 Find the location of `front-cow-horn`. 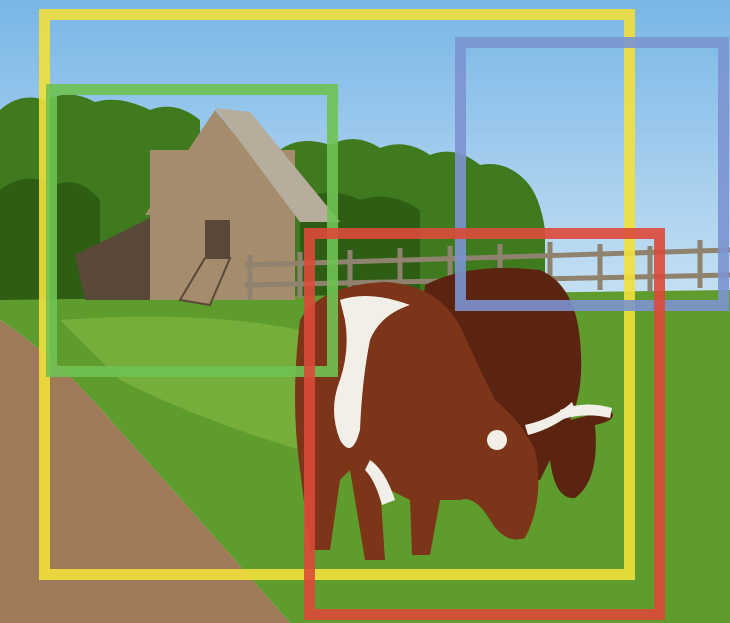

front-cow-horn is located at coordinates (550, 418).